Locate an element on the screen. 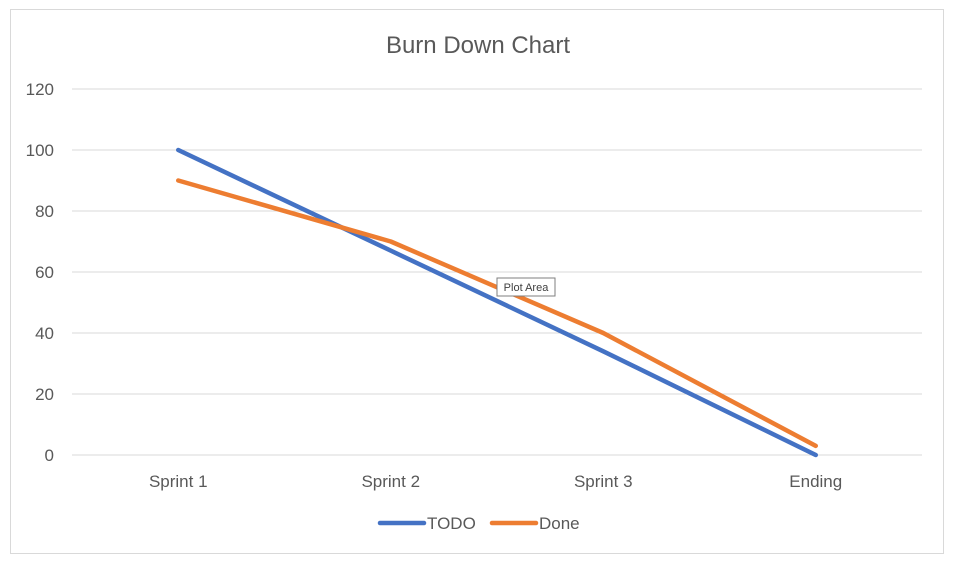  plot-area-tooltip: Plot Area is located at coordinates (526, 287).